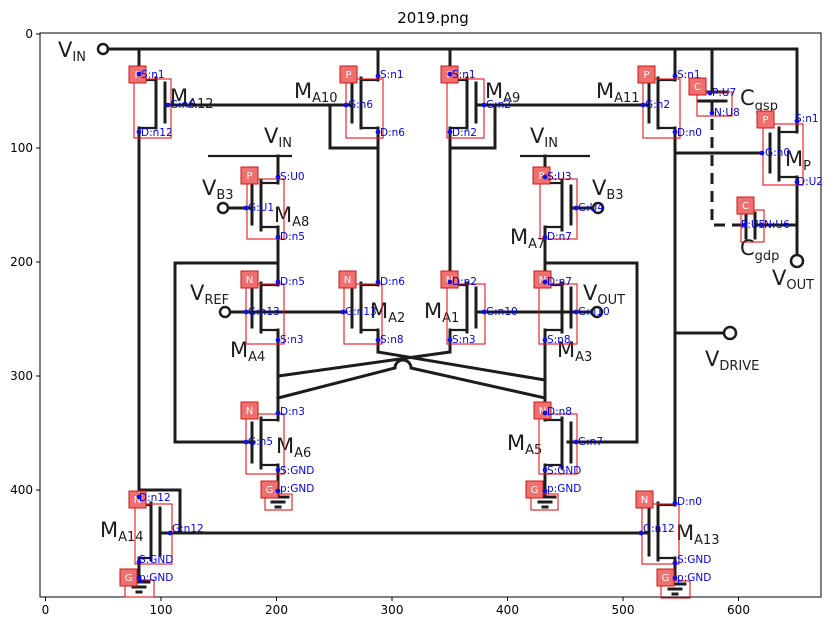  Describe the element at coordinates (551, 143) in the screenshot. I see `vin-label-3-sub: IN` at that location.